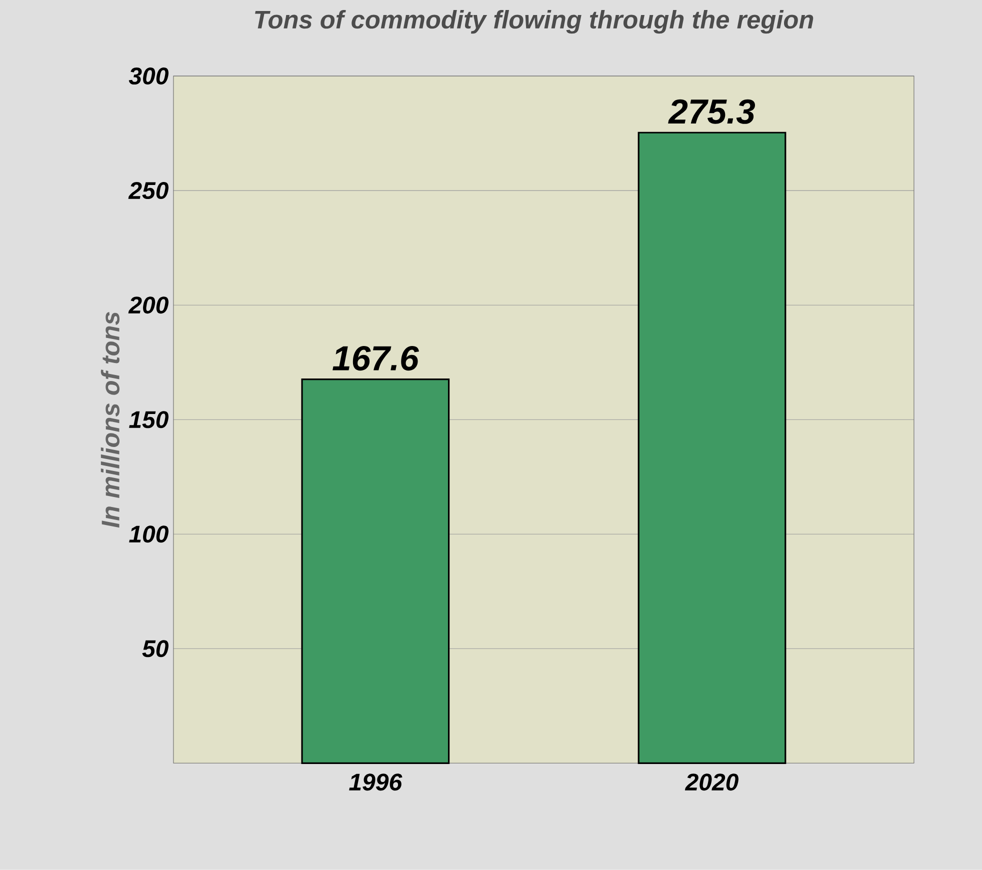 The height and width of the screenshot is (870, 982). What do you see at coordinates (375, 782) in the screenshot?
I see `x-tick-label: 1996` at bounding box center [375, 782].